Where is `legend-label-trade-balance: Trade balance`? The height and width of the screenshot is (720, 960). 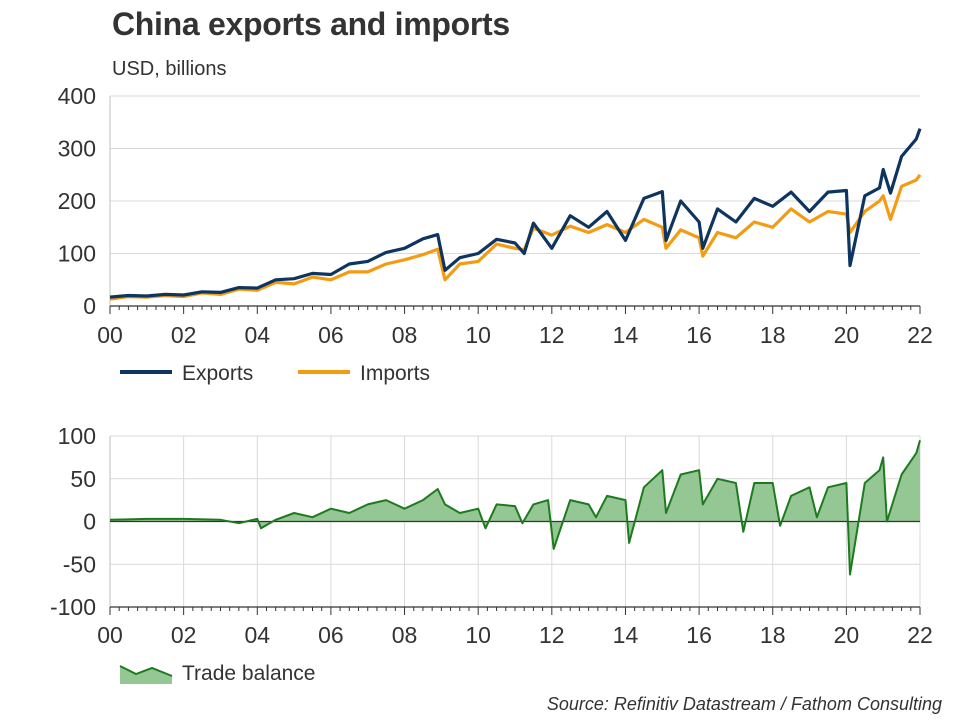
legend-label-trade-balance: Trade balance is located at coordinates (248, 673).